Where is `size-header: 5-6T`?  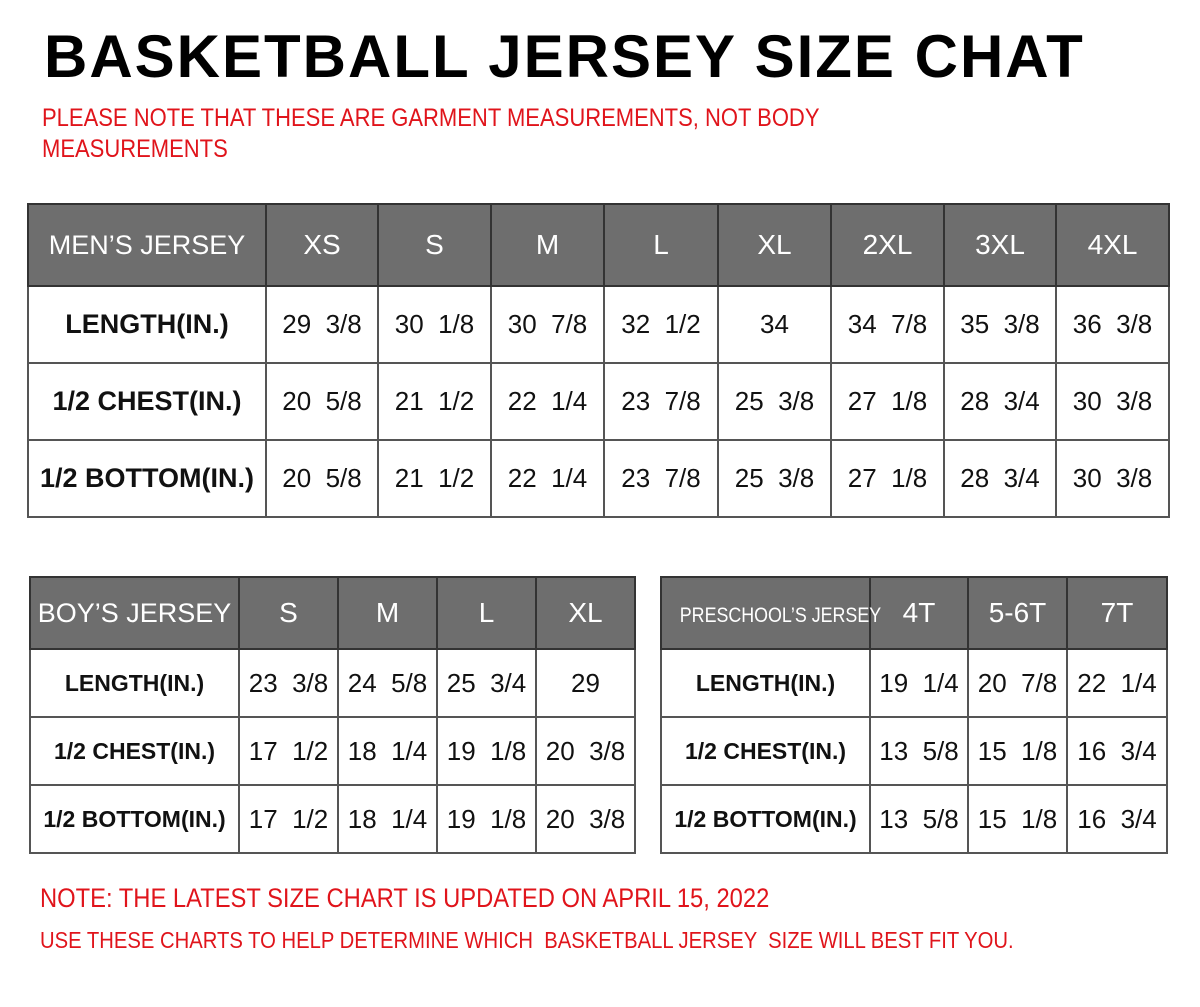
size-header: 5-6T is located at coordinates (1017, 613).